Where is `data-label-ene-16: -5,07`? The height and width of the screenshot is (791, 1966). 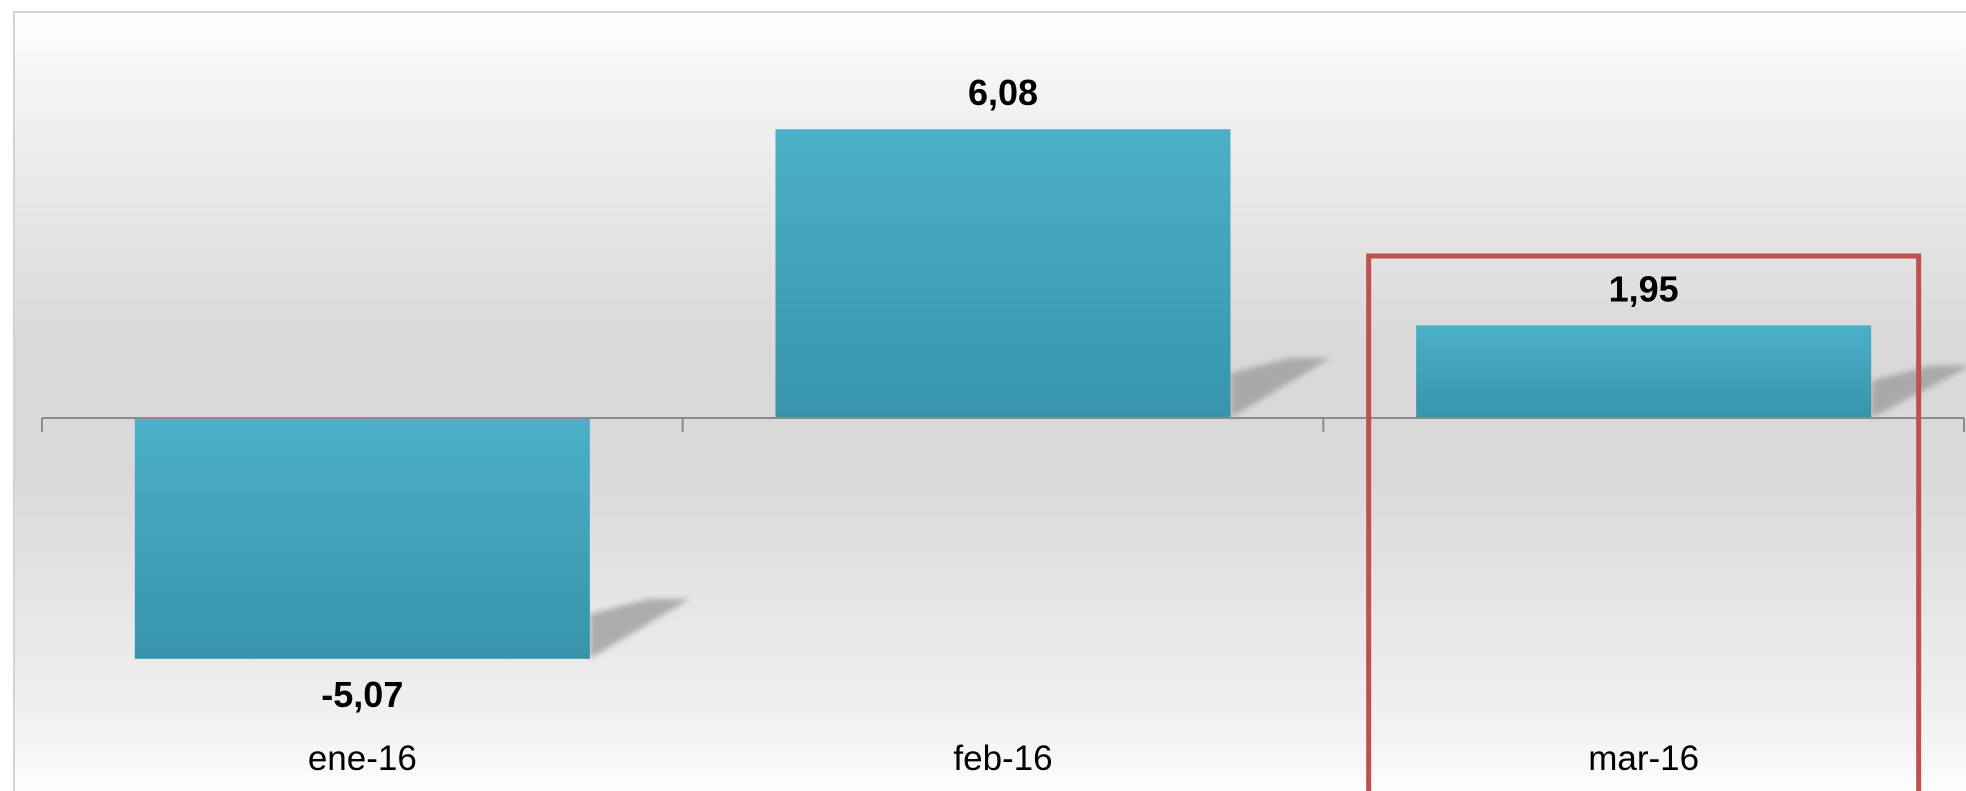
data-label-ene-16: -5,07 is located at coordinates (362, 694).